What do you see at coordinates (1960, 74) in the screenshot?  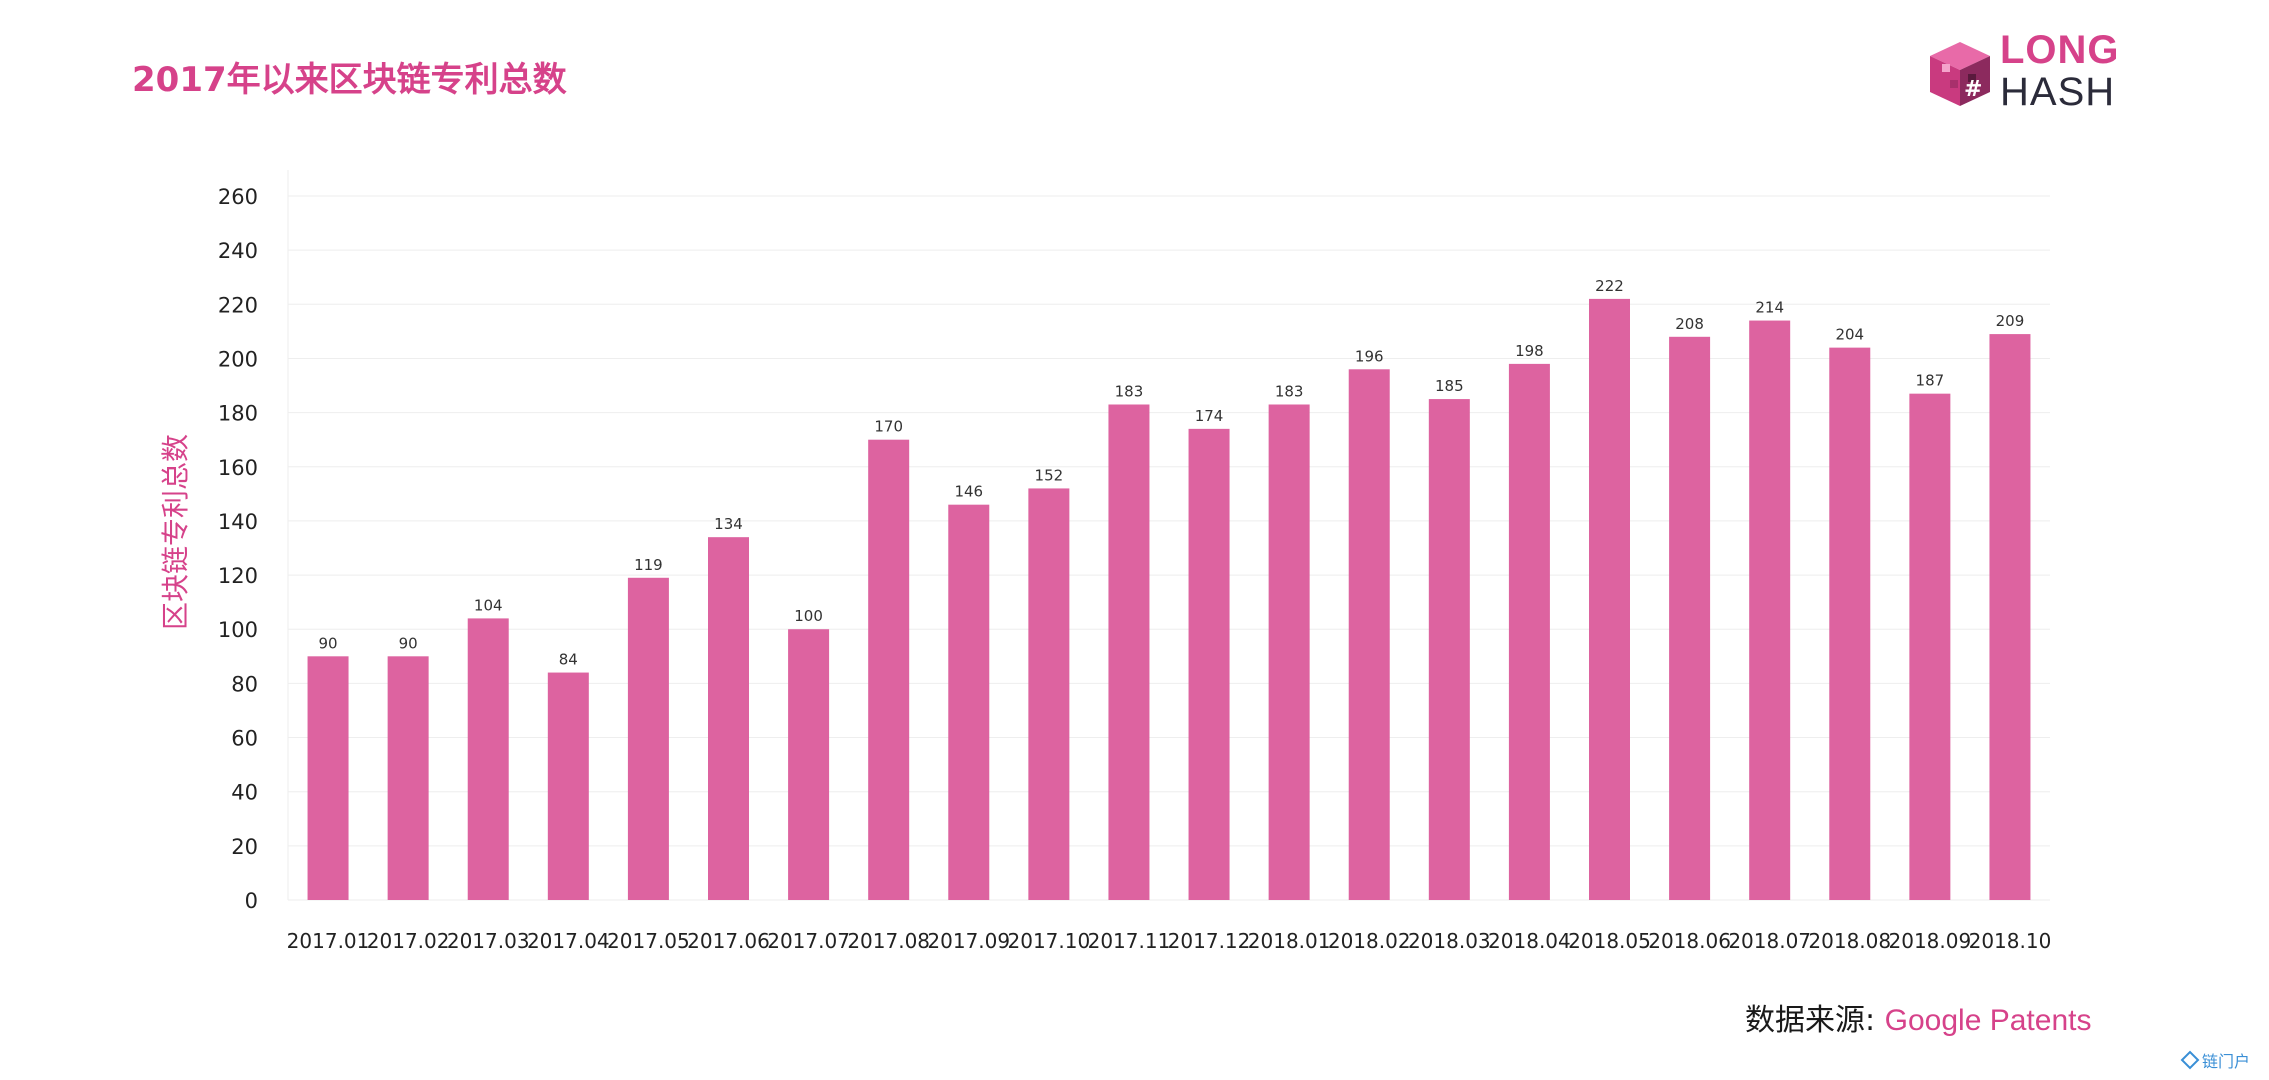 I see `logo-cube-icon: #` at bounding box center [1960, 74].